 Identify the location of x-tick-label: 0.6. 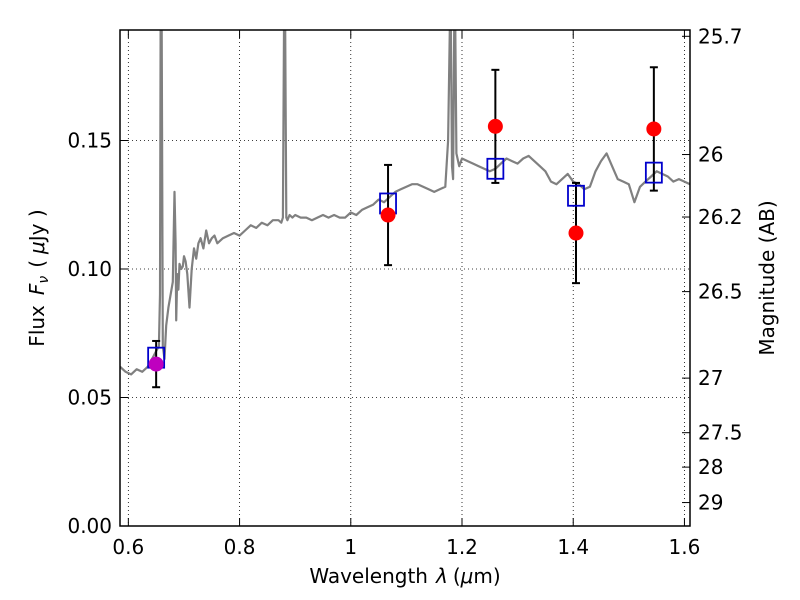
(128, 547).